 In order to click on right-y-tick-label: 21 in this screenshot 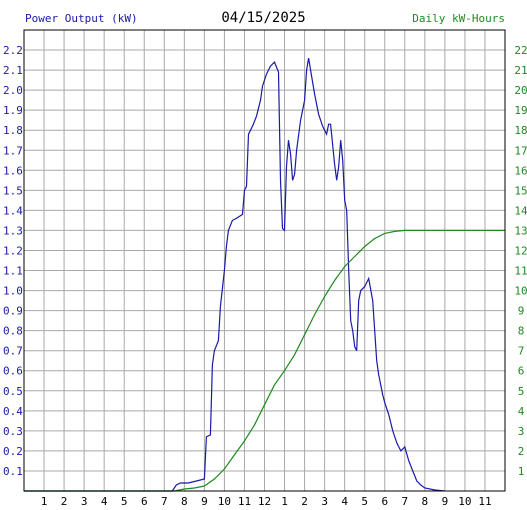, I will do `click(520, 70)`.